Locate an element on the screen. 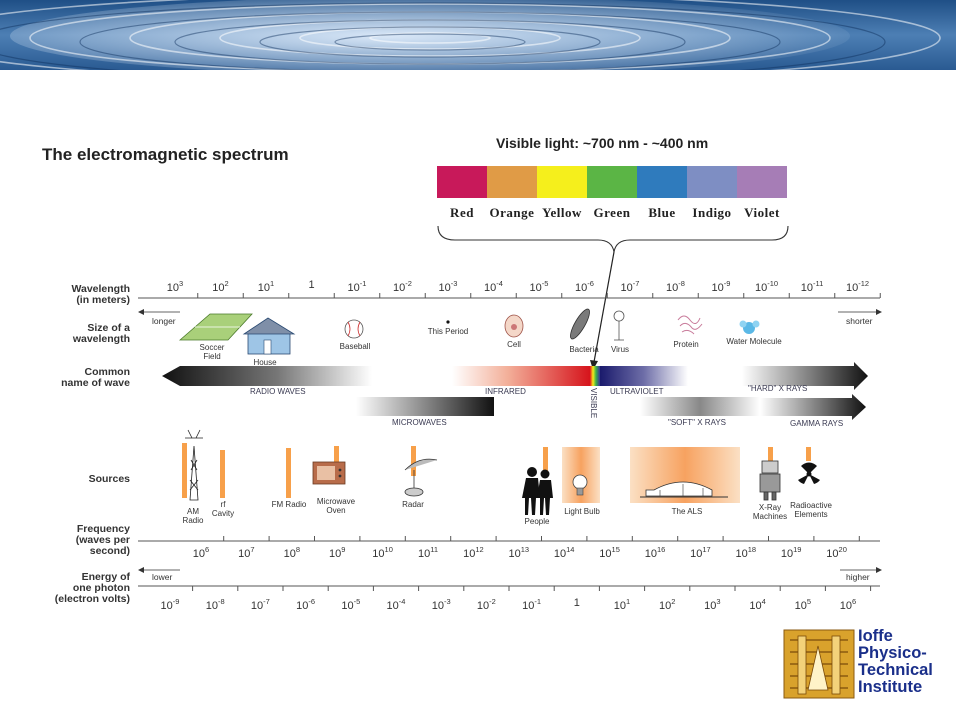 This screenshot has width=956, height=707. wave-label-gamma: GAMMA RAYS is located at coordinates (817, 423).